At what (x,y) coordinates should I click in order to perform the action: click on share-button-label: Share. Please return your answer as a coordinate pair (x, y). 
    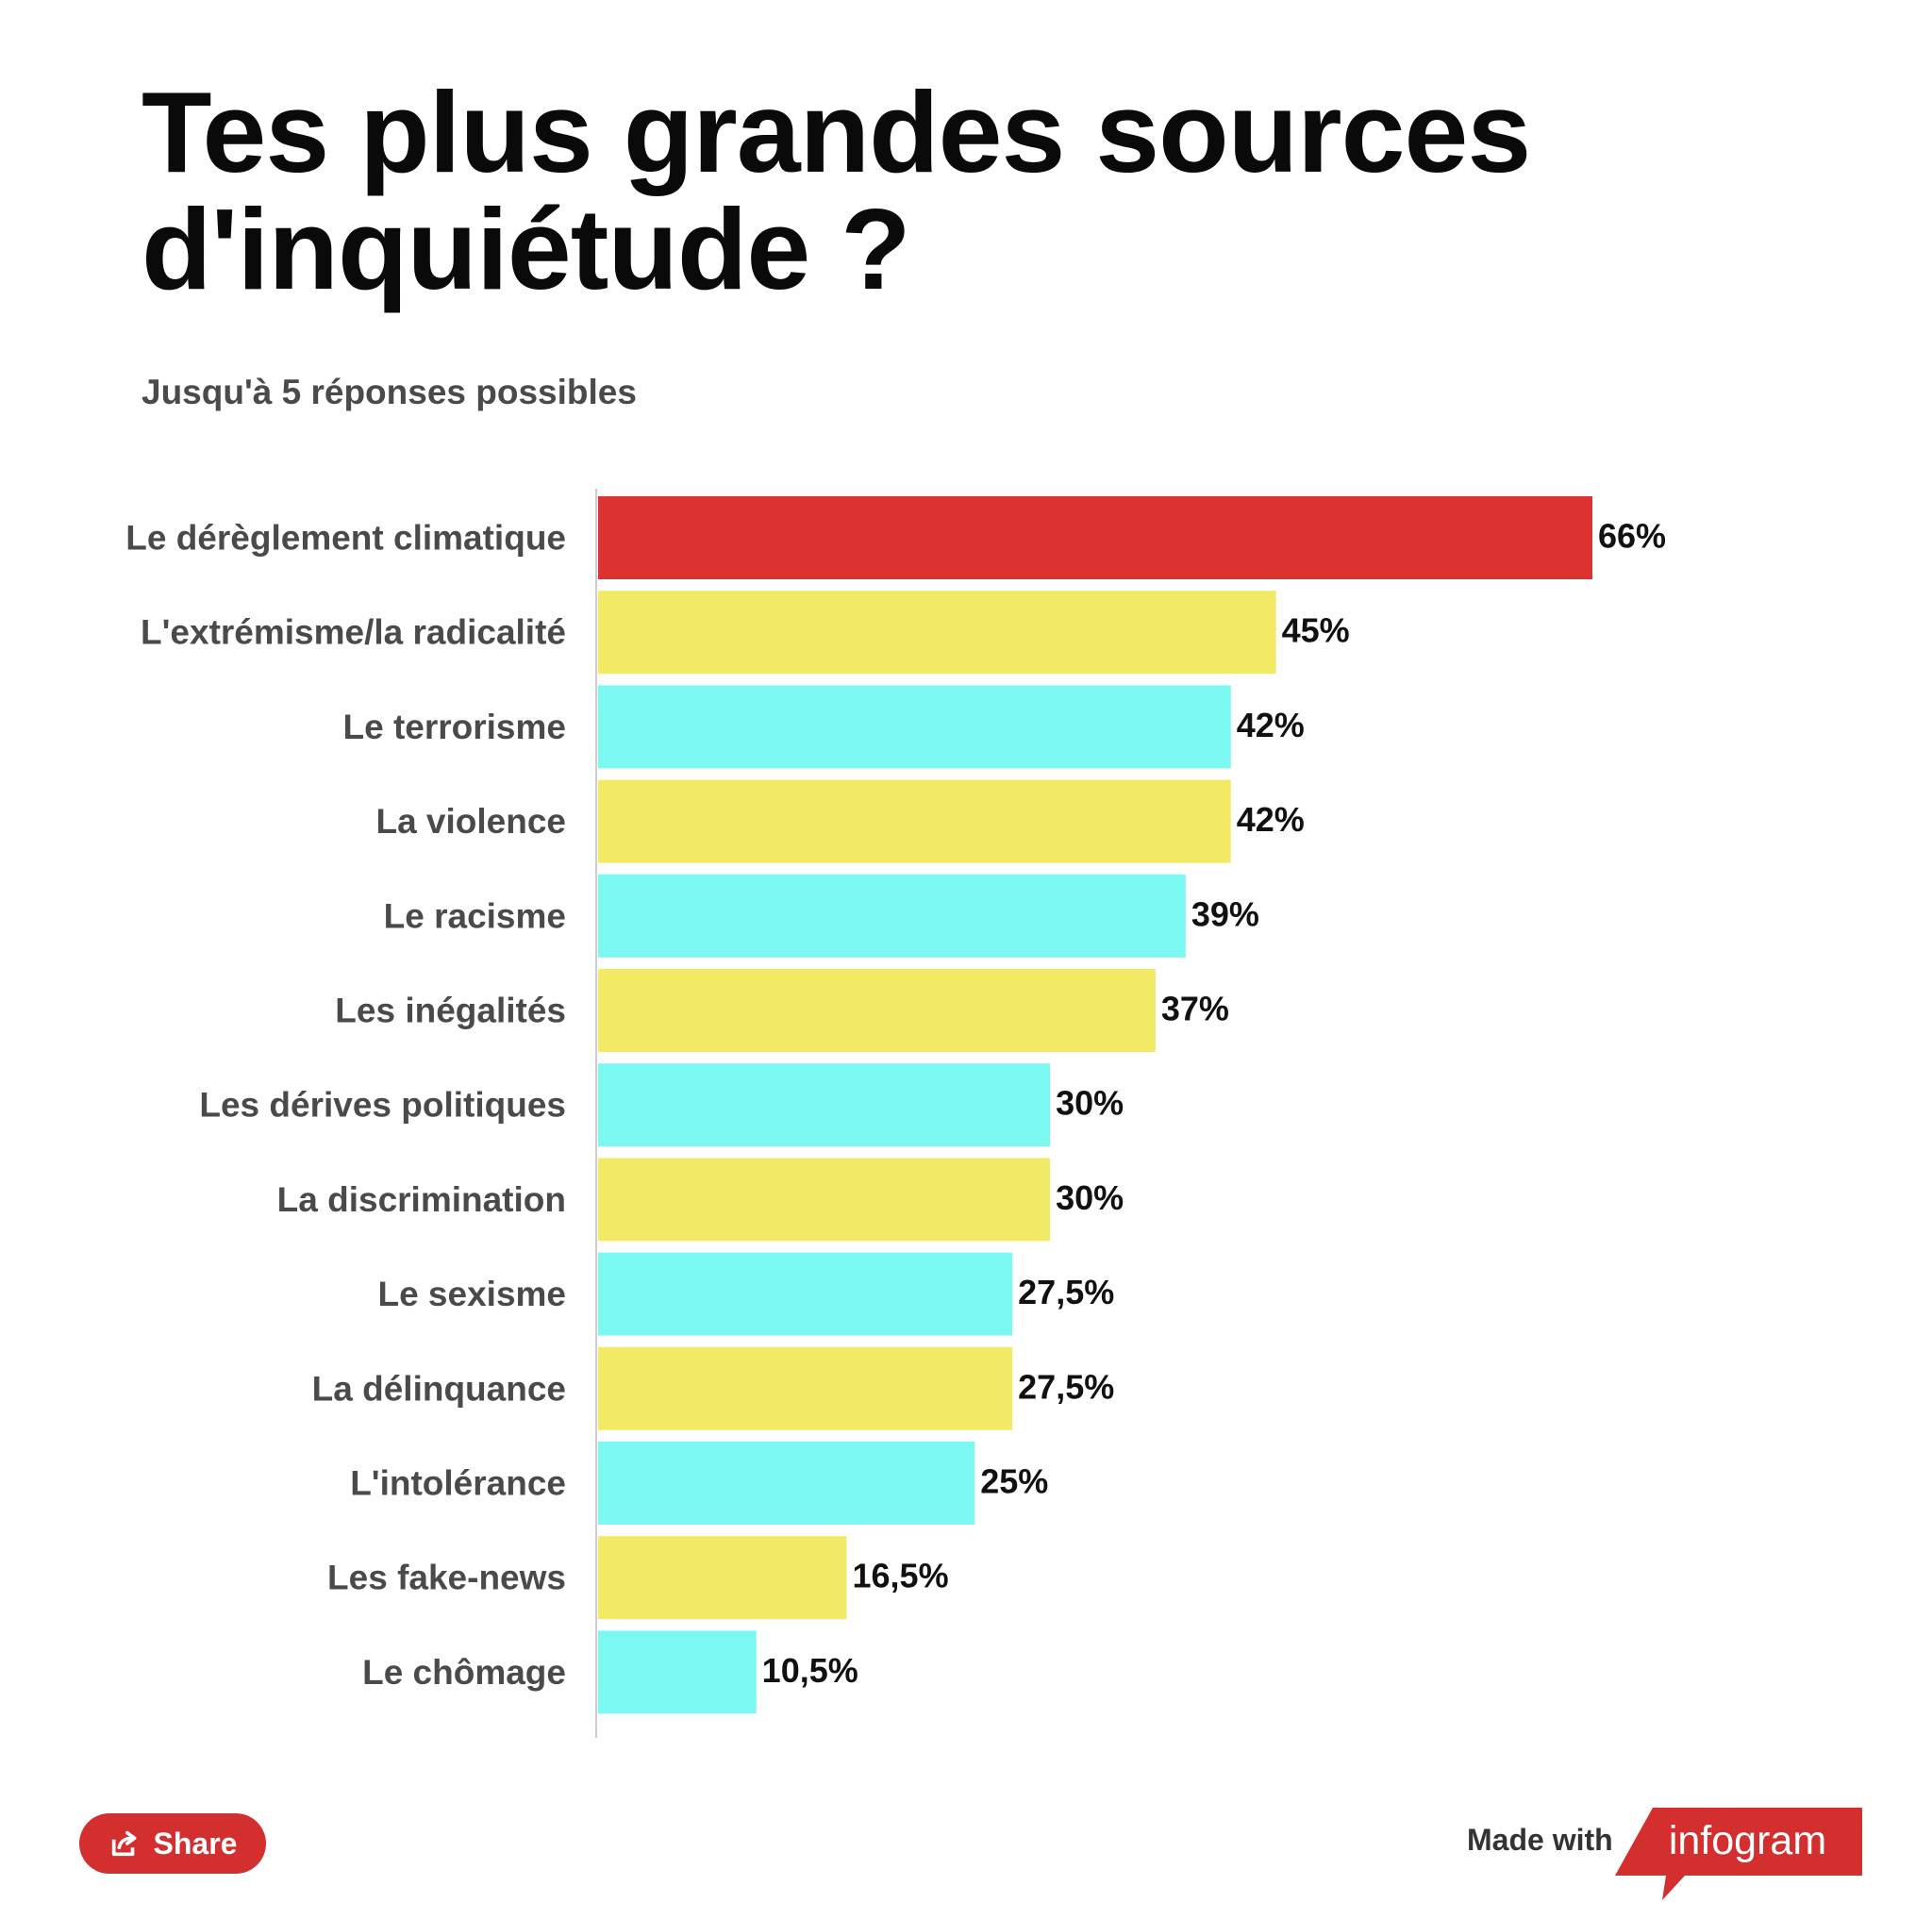
    Looking at the image, I should click on (195, 1843).